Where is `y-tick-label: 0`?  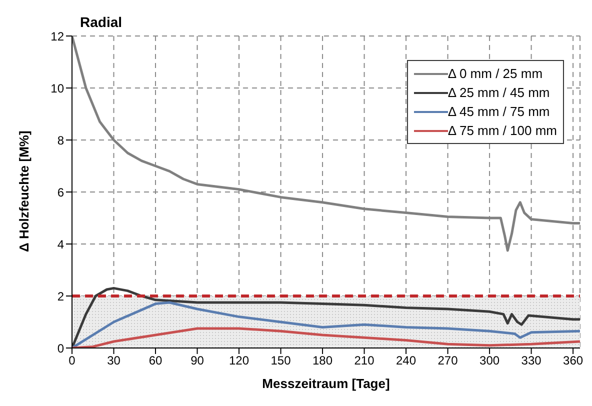
y-tick-label: 0 is located at coordinates (60, 348).